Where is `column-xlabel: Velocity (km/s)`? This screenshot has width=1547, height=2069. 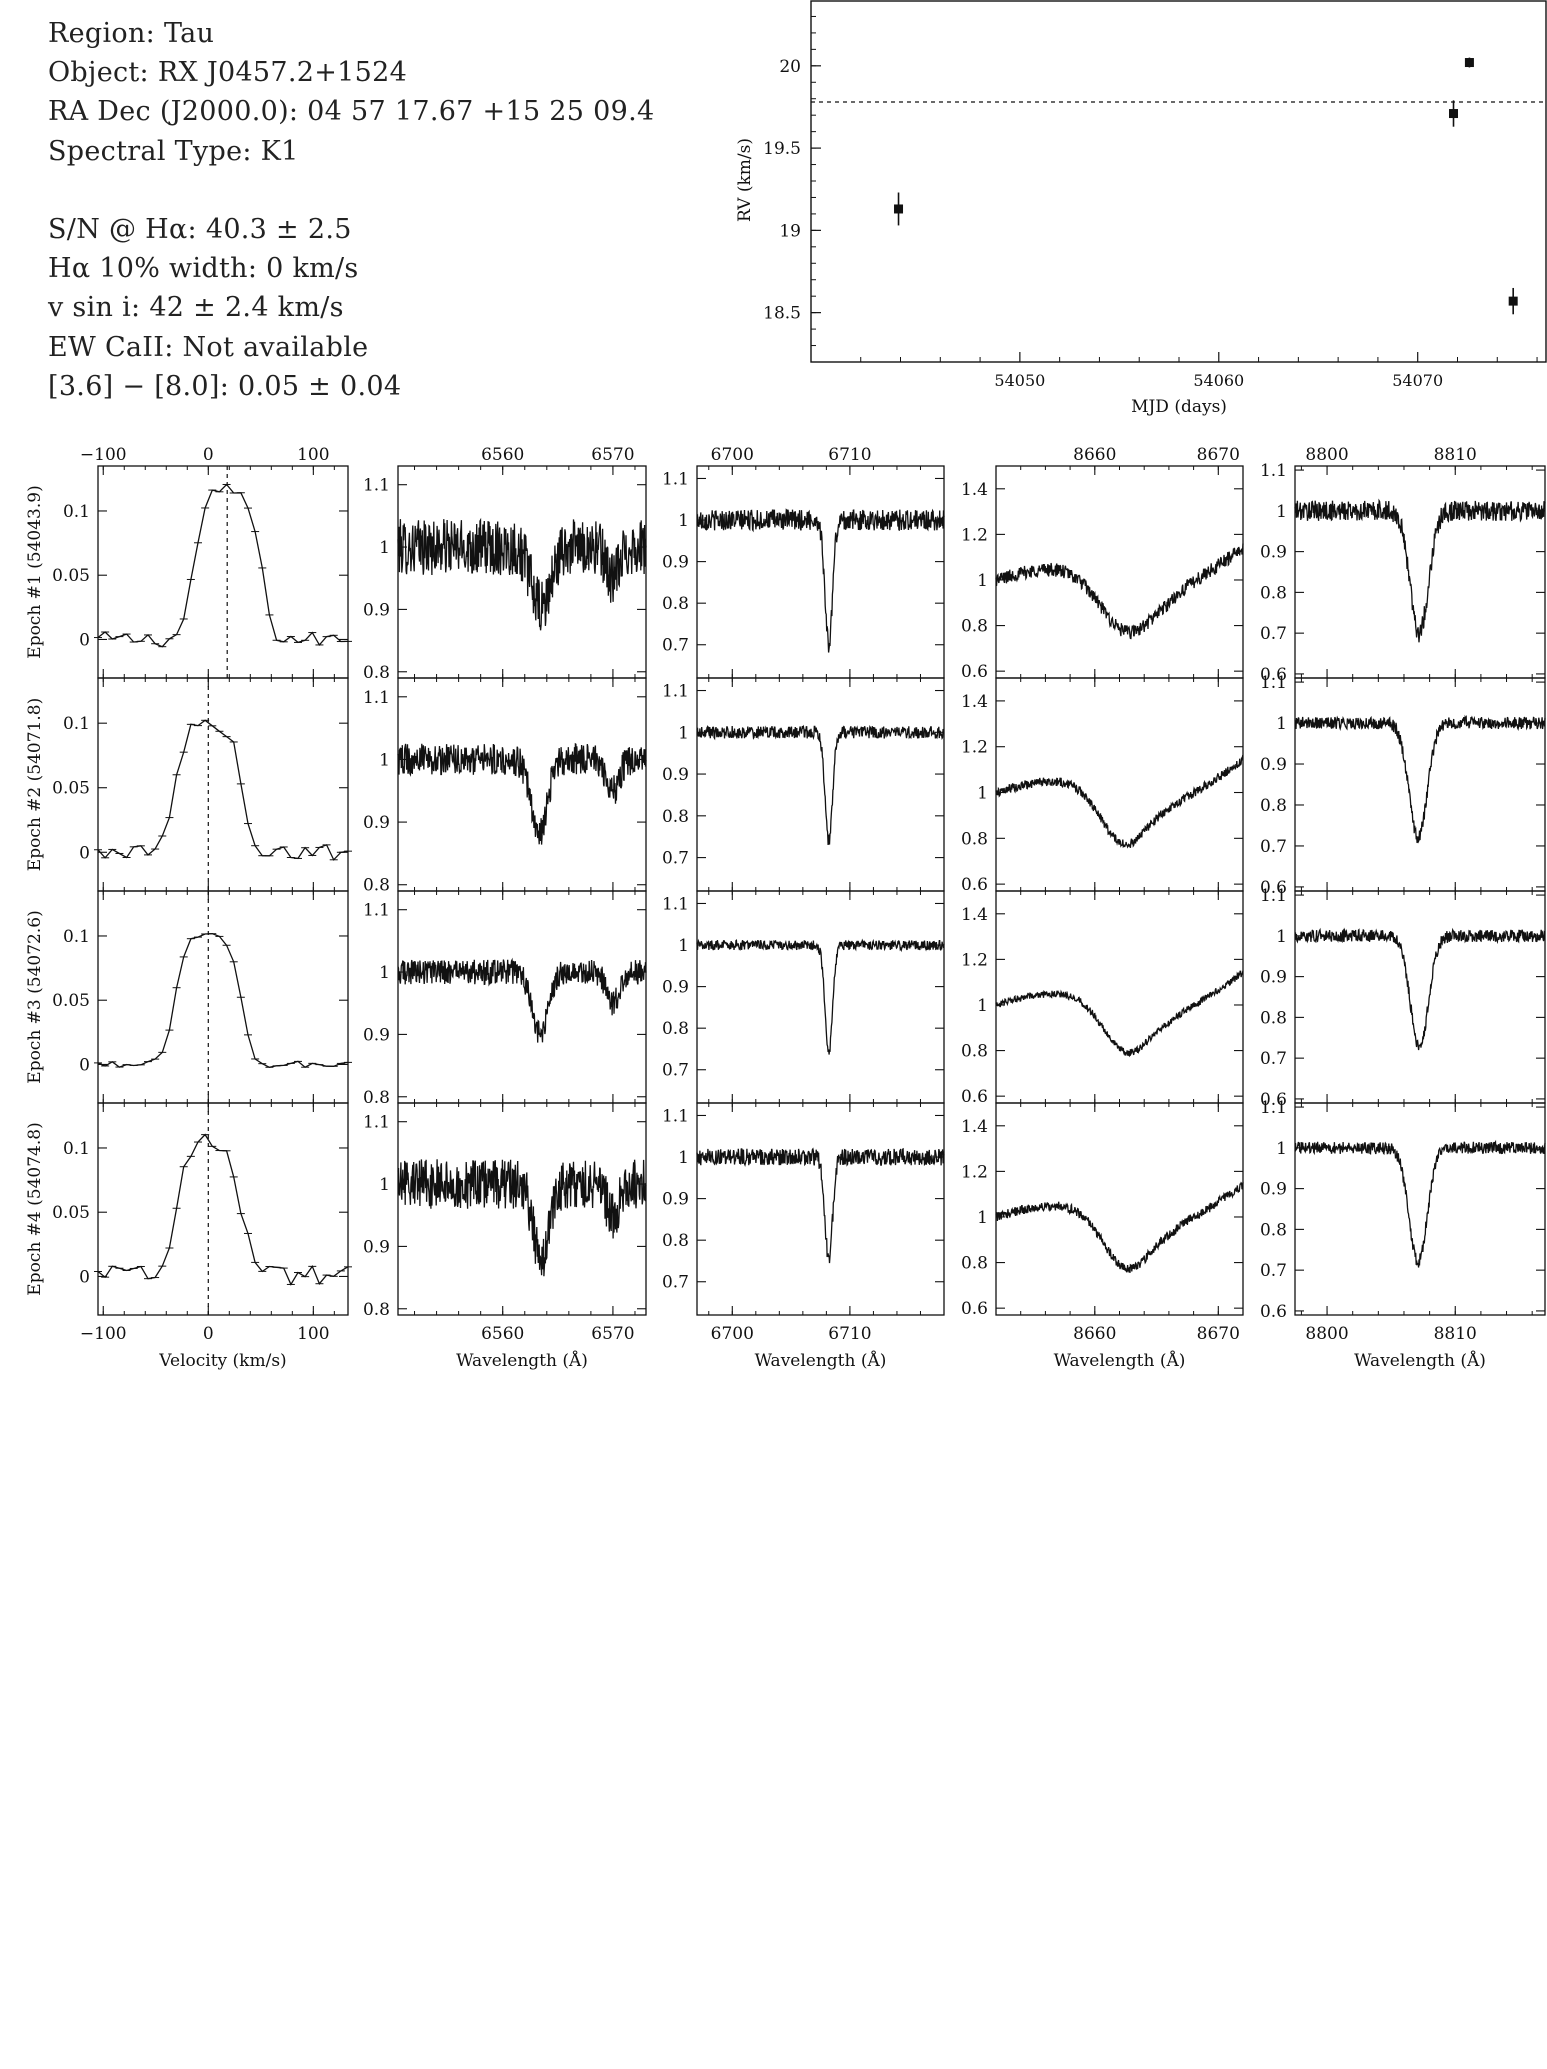 column-xlabel: Velocity (km/s) is located at coordinates (222, 1361).